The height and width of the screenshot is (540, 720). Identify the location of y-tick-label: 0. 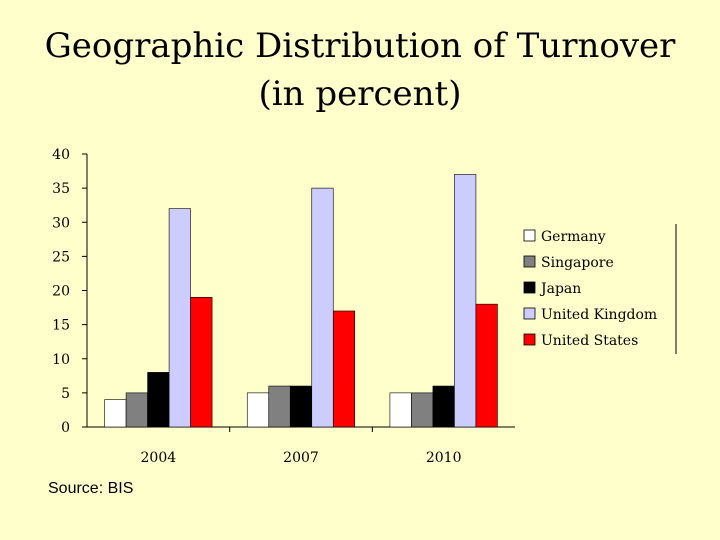
(65, 428).